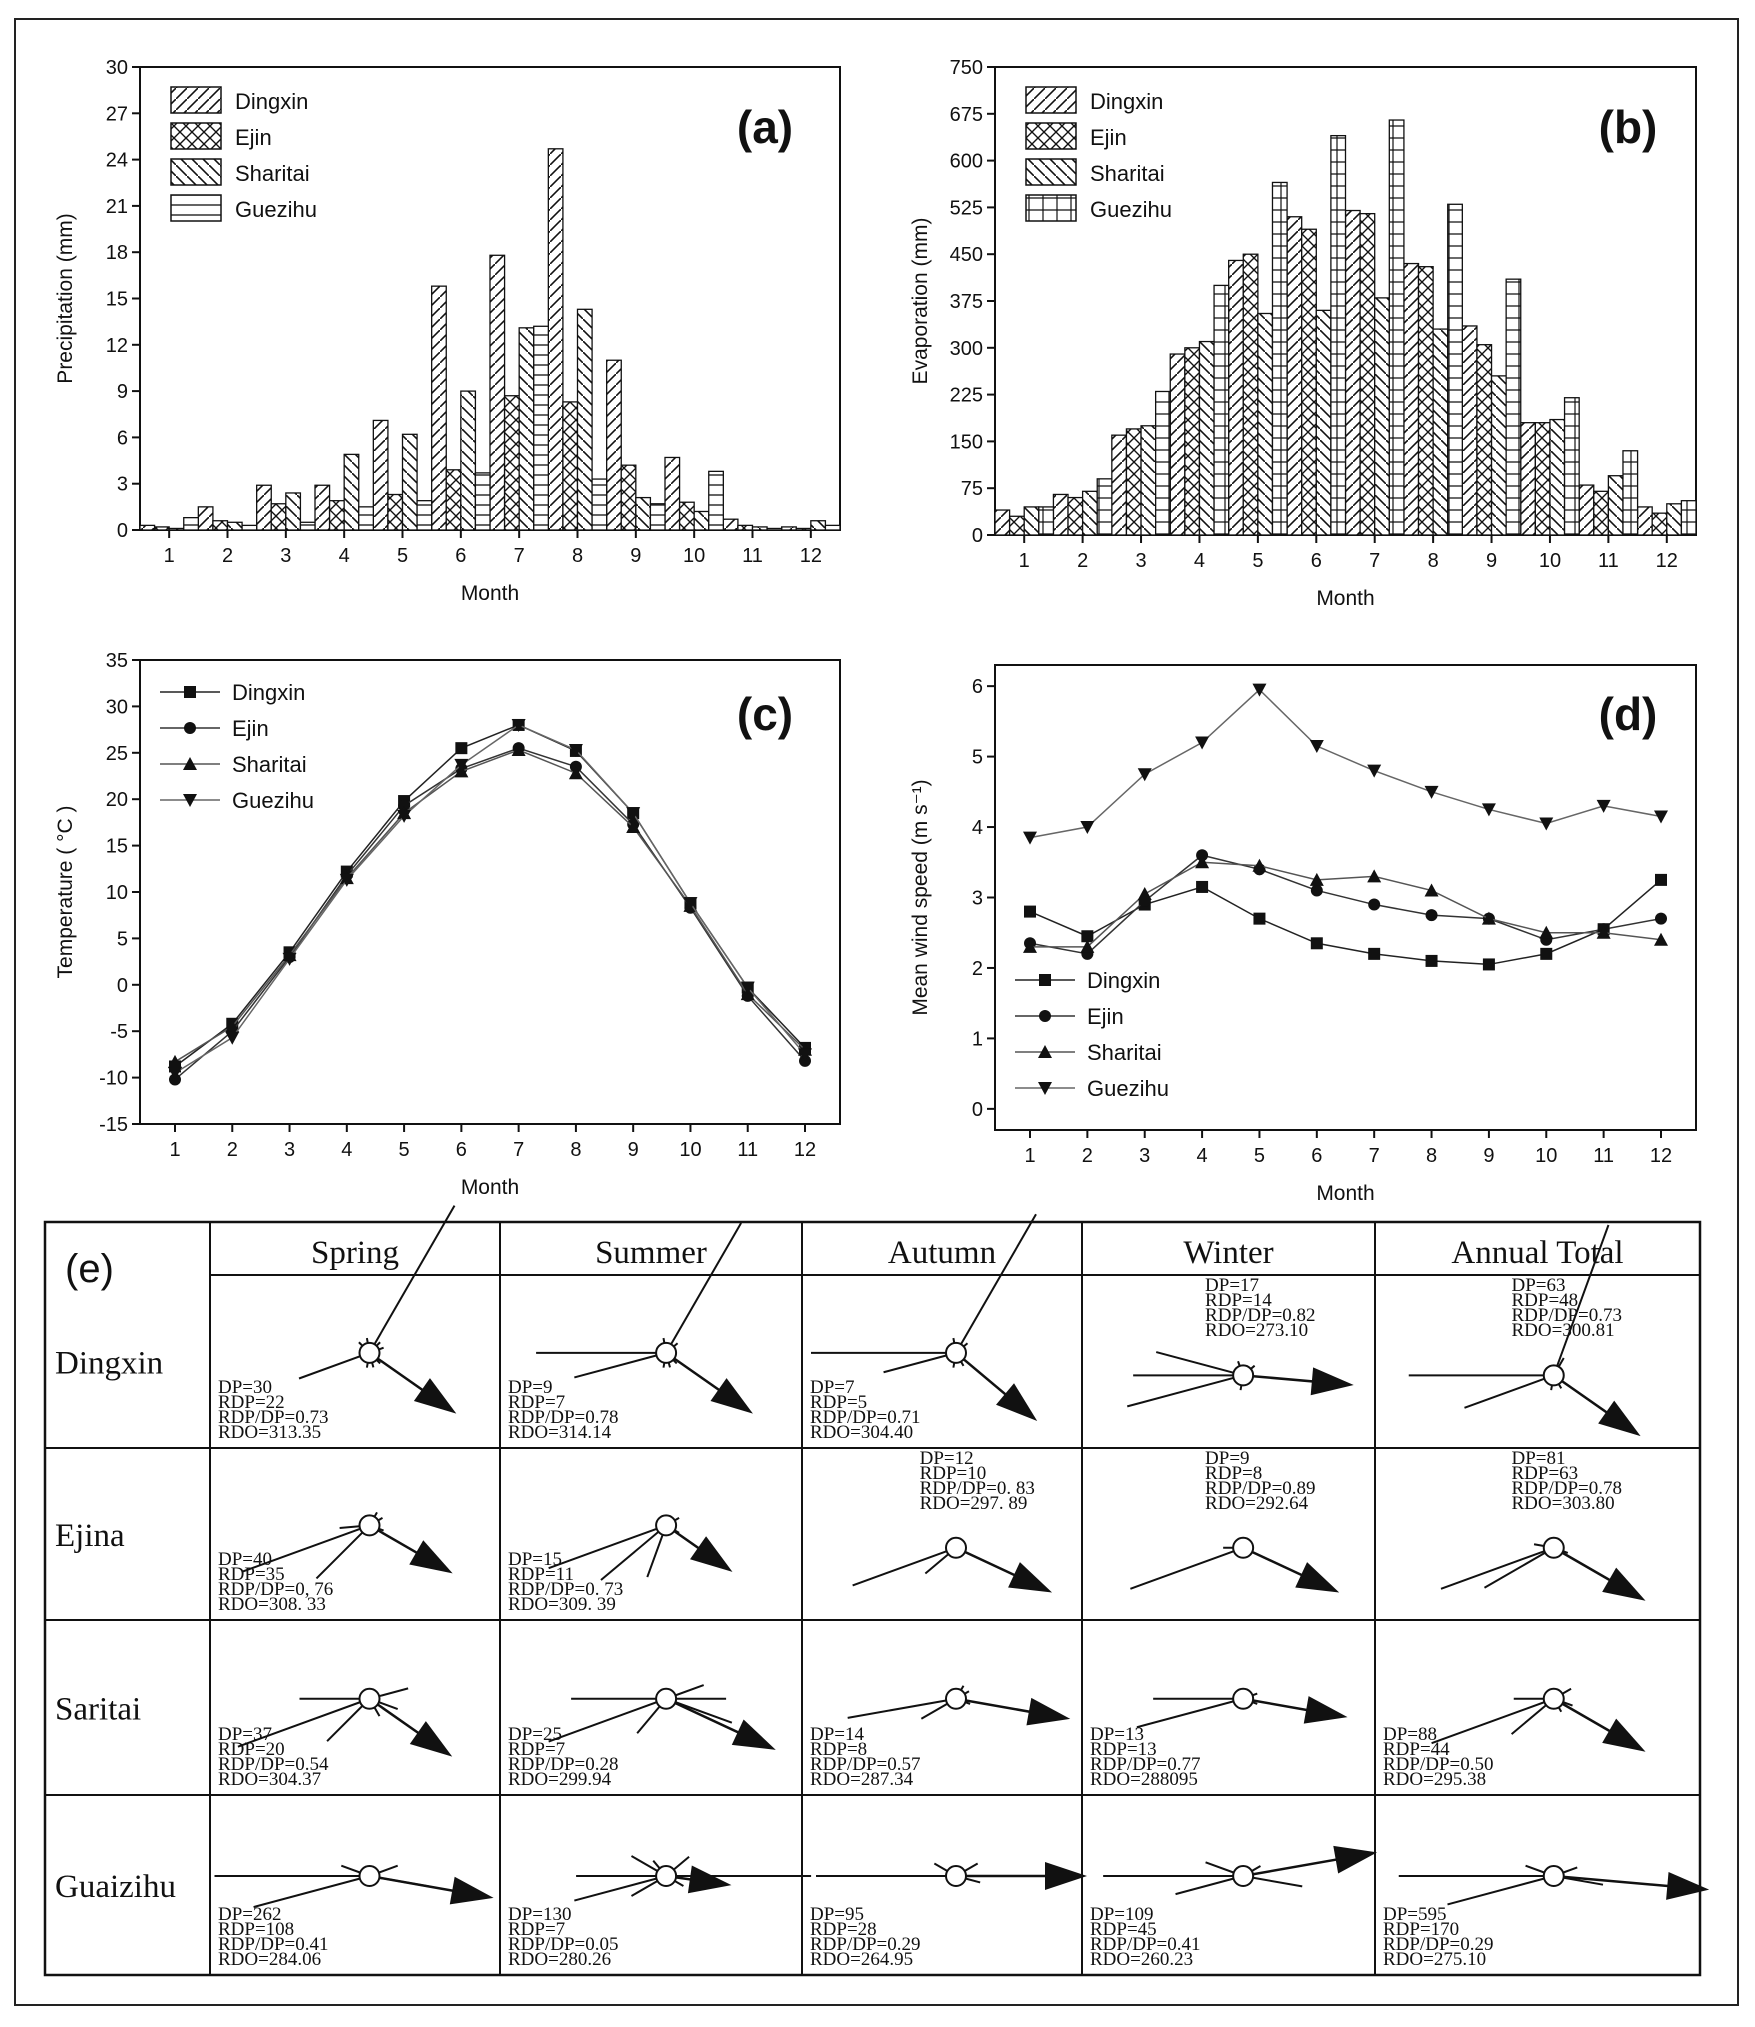 The height and width of the screenshot is (2027, 1755). I want to click on rose-stat: DP=95, so click(837, 1914).